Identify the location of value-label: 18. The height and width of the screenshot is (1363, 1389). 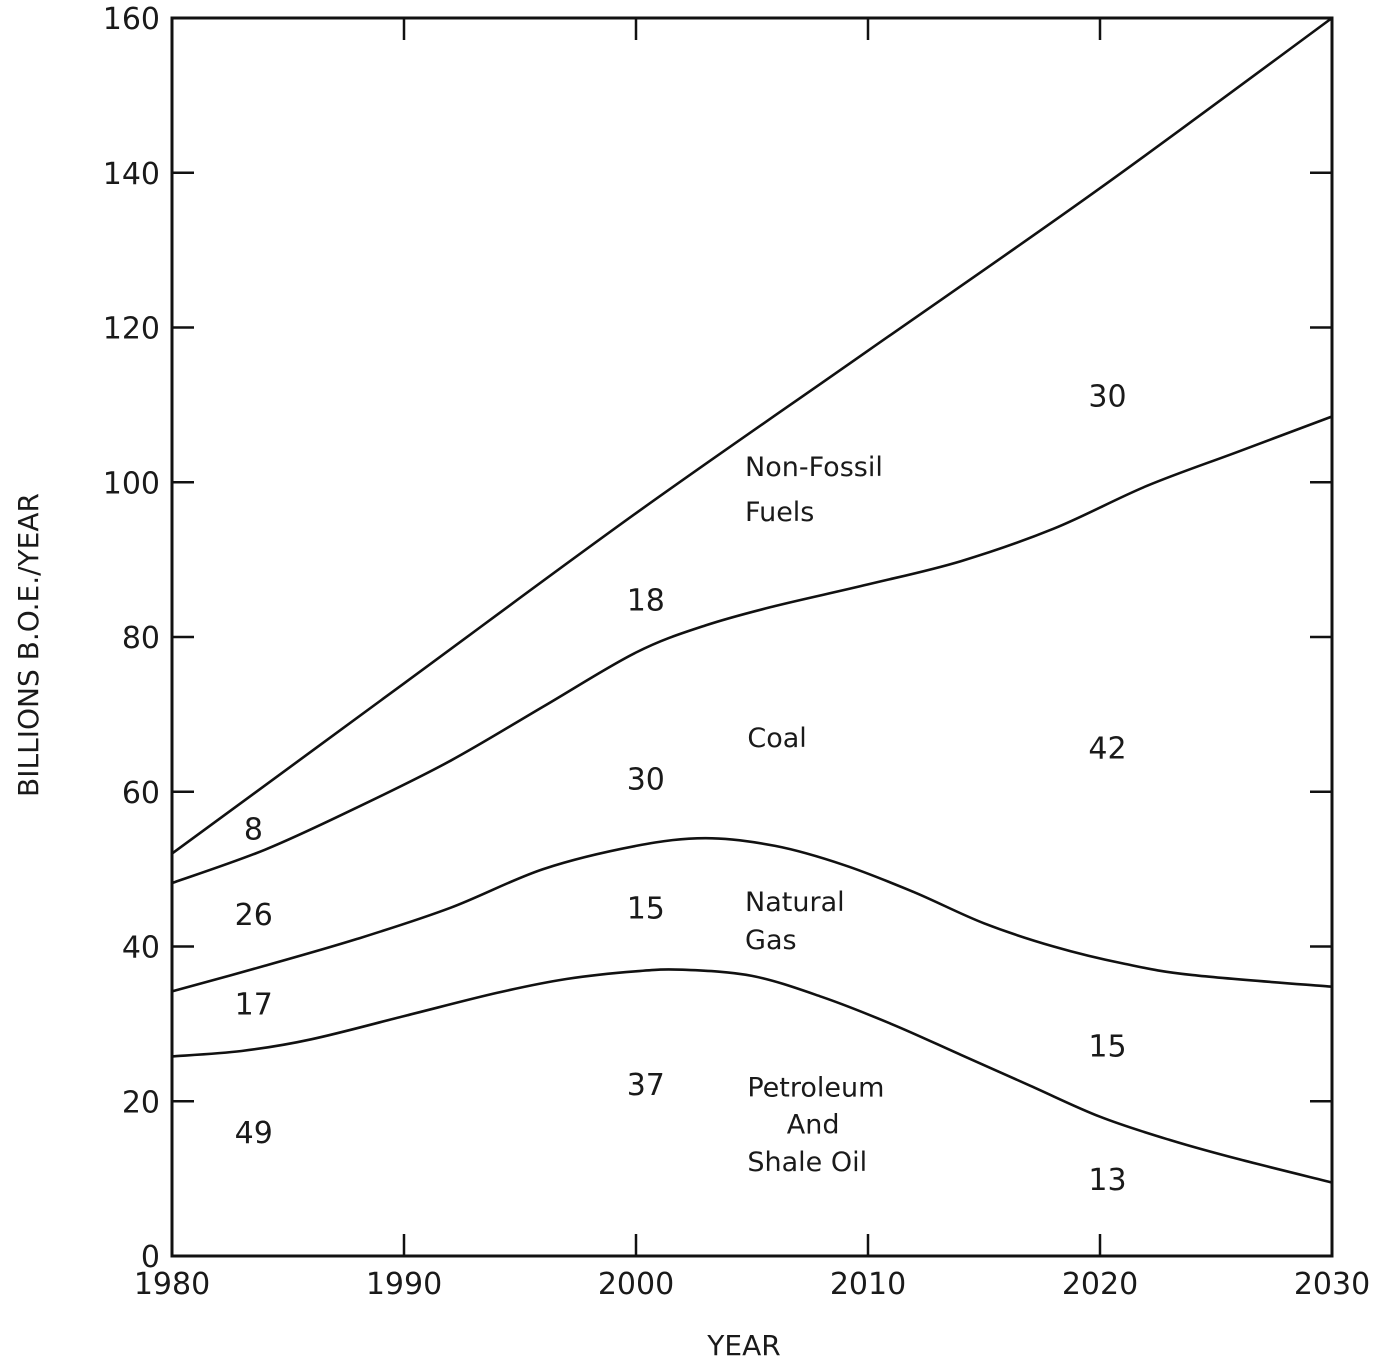
(646, 601).